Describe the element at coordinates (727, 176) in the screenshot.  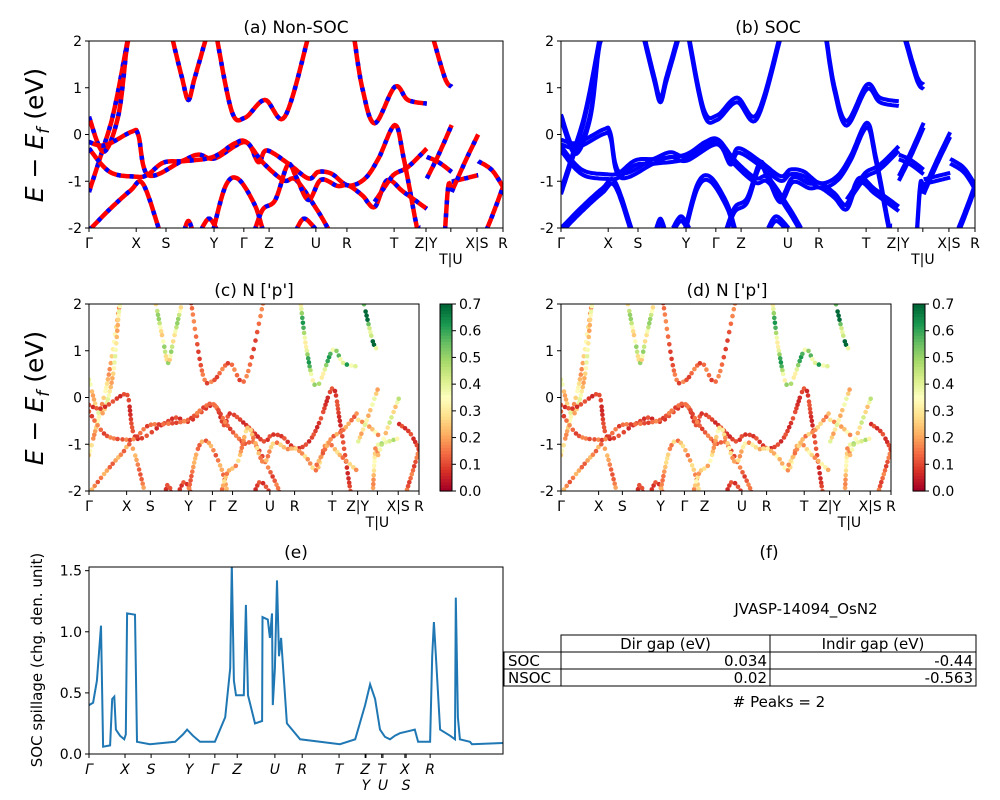
I see `soc-band-line` at that location.